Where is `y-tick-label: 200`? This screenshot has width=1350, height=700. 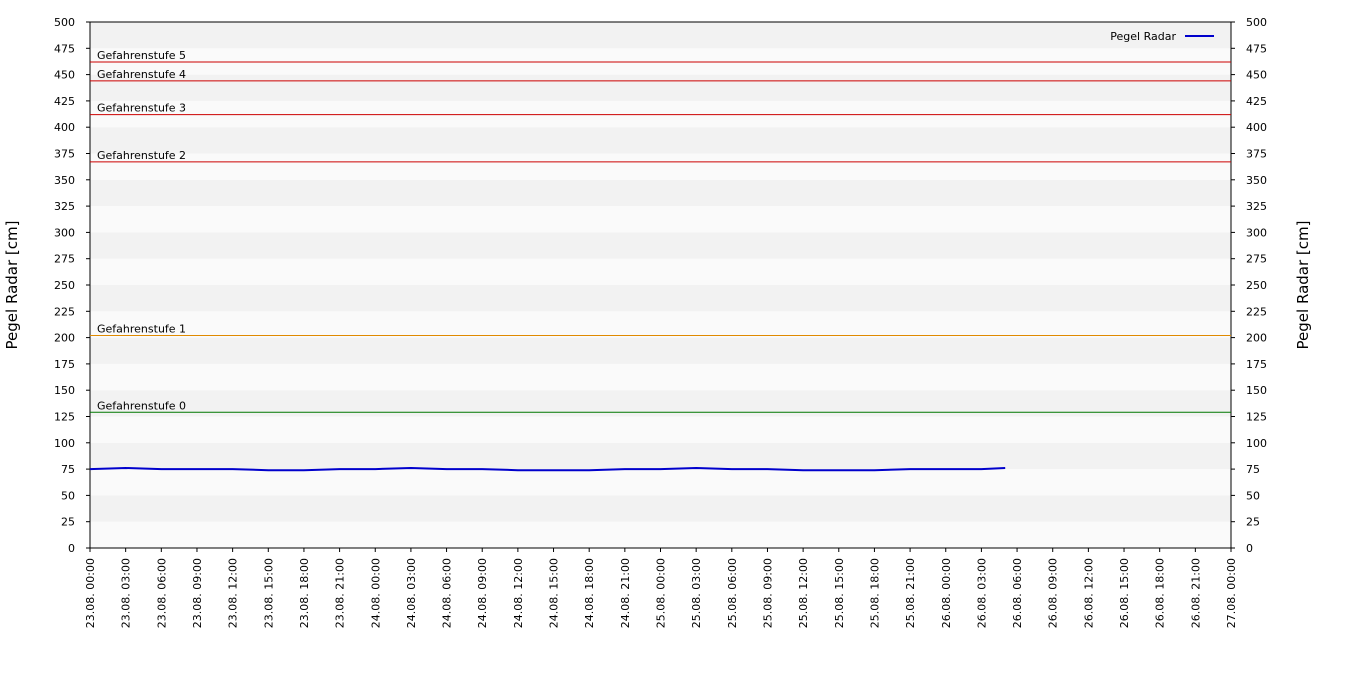
y-tick-label: 200 is located at coordinates (64, 338).